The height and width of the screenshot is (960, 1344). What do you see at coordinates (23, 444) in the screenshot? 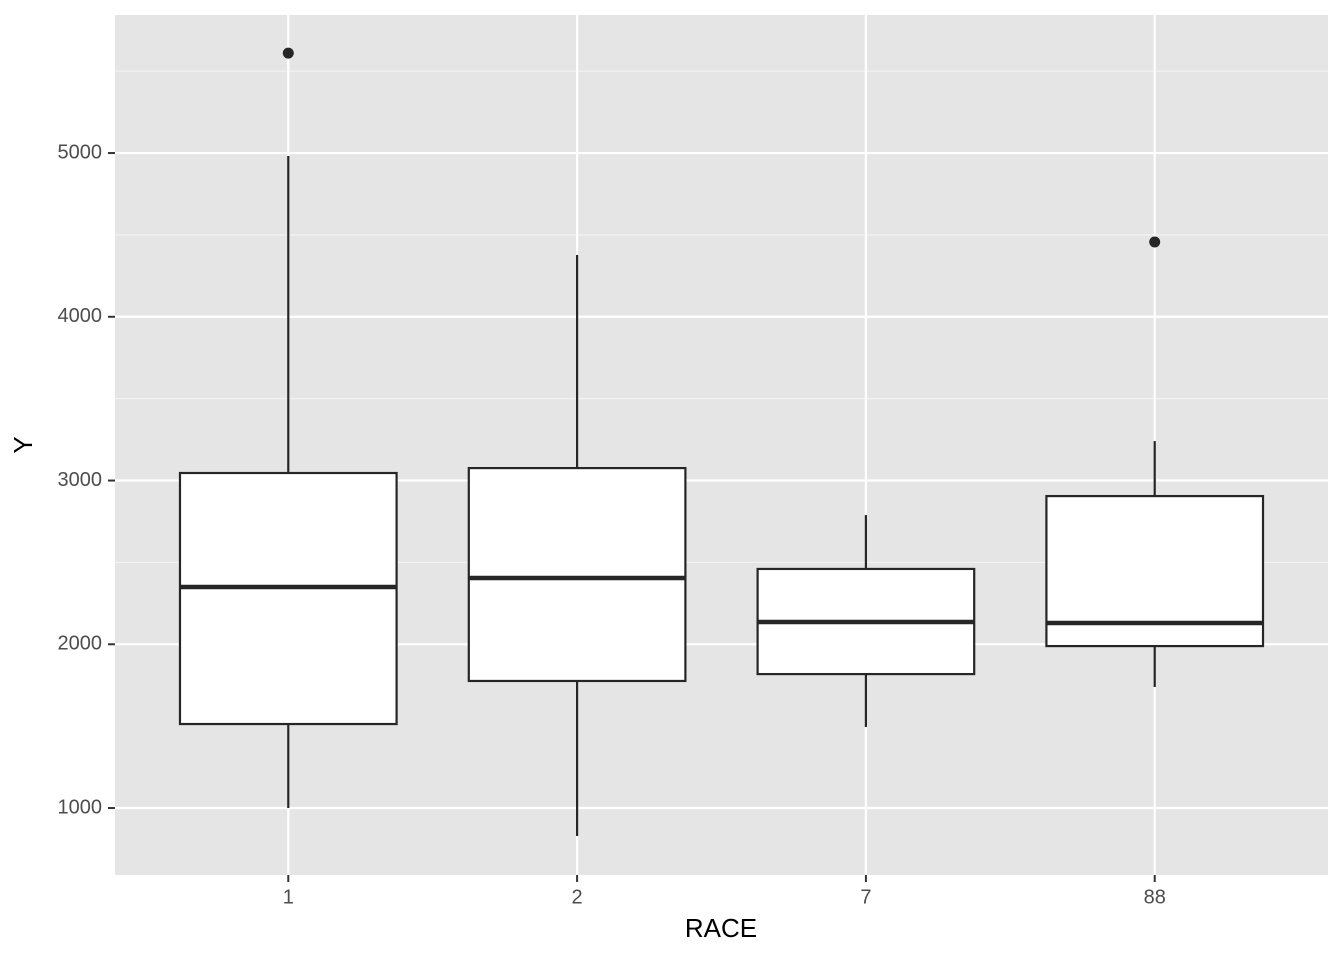
I see `y-axis-title: Y` at bounding box center [23, 444].